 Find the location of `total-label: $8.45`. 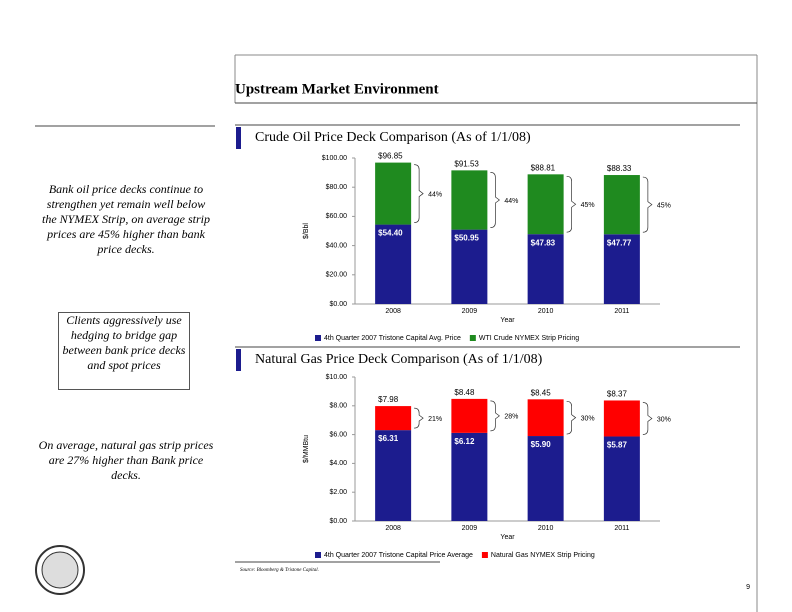

total-label: $8.45 is located at coordinates (541, 392).